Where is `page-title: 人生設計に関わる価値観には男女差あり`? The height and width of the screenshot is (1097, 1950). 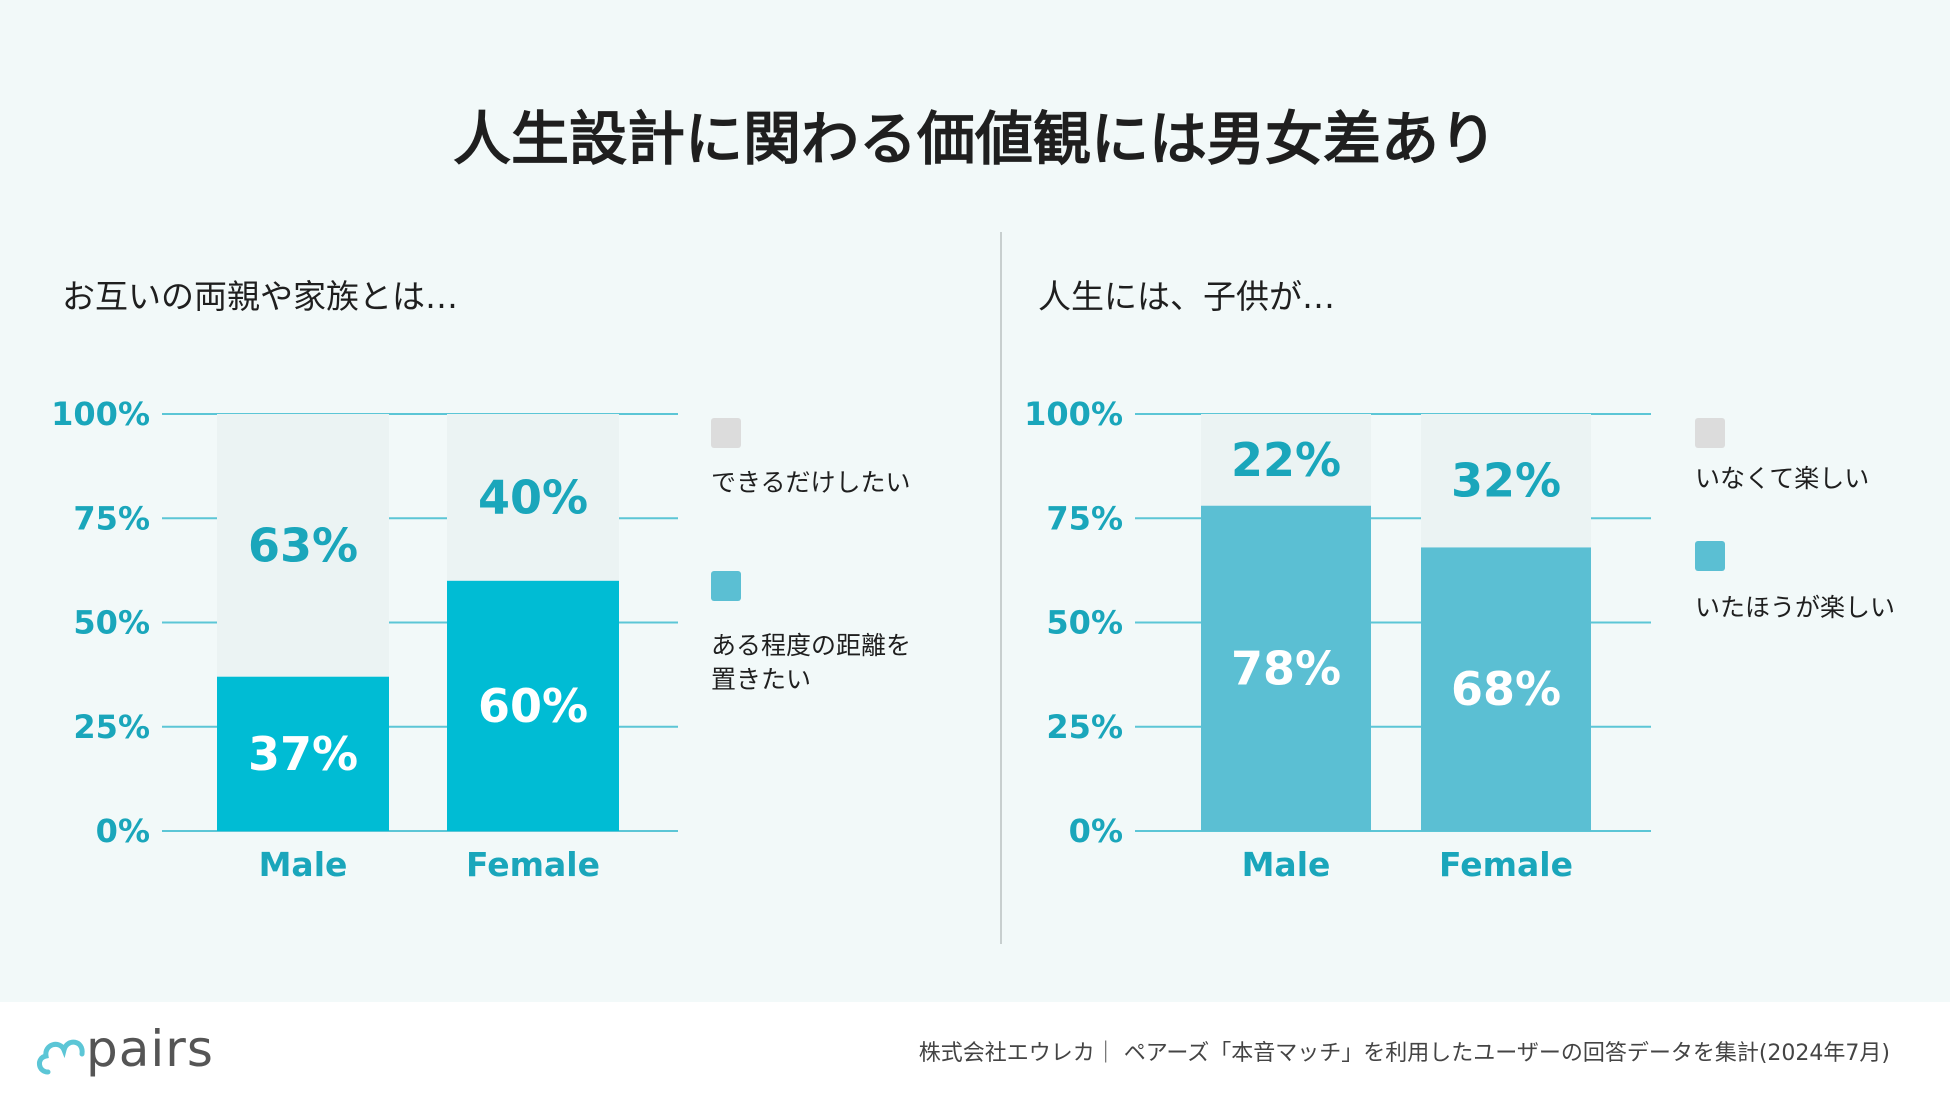
page-title: 人生設計に関わる価値観には男女差あり is located at coordinates (974, 139).